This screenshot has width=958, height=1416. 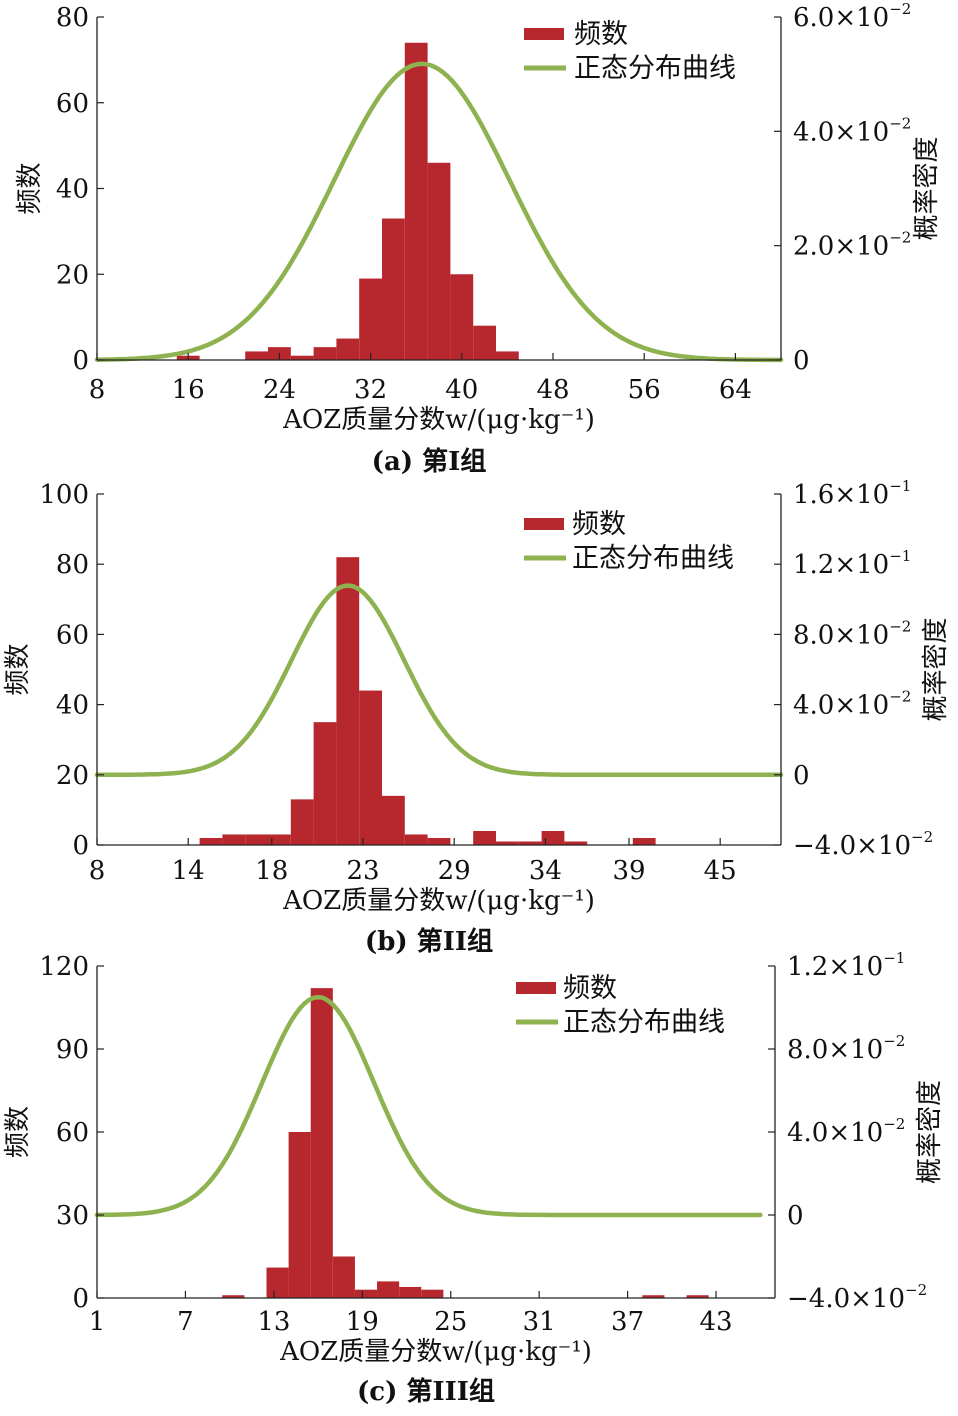 I want to click on x-tick-label: 7, so click(x=185, y=1322).